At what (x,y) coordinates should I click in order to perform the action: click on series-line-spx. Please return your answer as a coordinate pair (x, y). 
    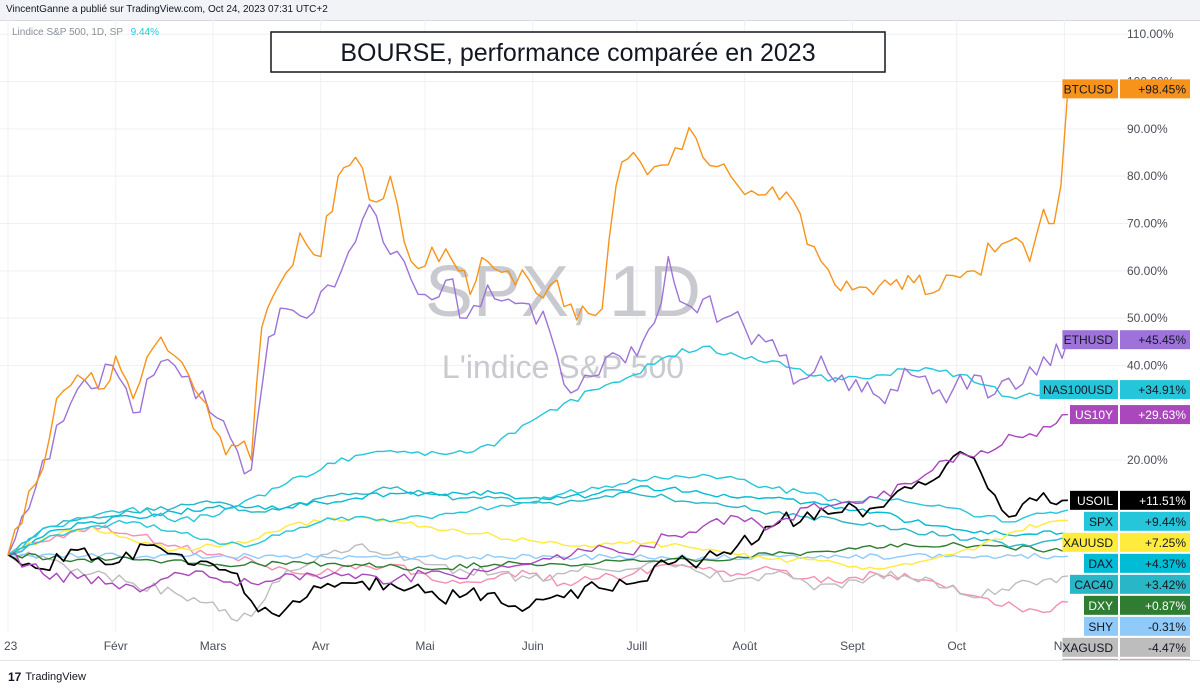
    Looking at the image, I should click on (538, 514).